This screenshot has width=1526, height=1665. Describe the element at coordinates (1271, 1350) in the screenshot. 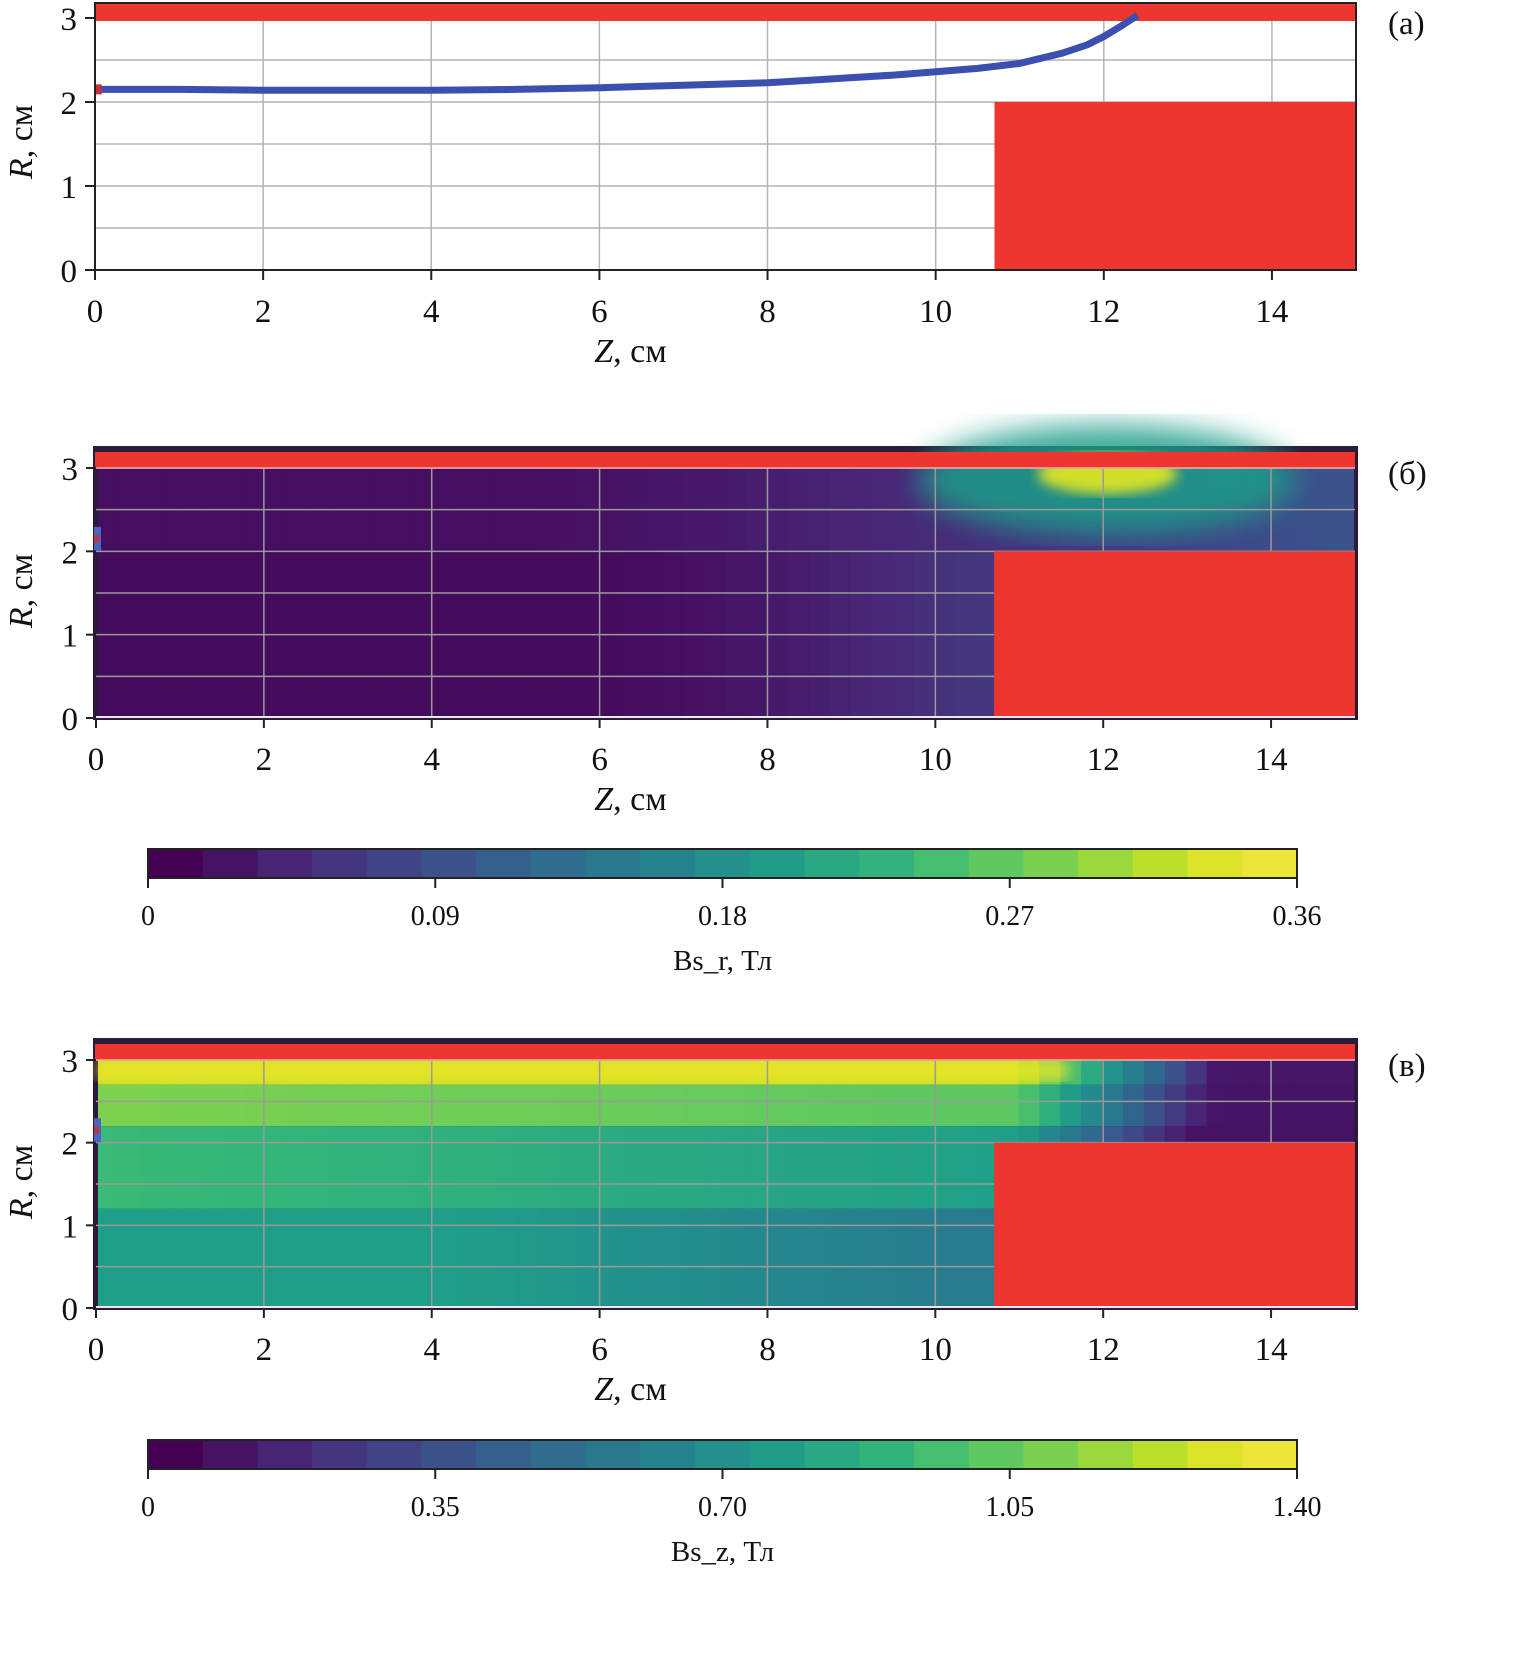

I see `x-tick-label-14: 14` at that location.